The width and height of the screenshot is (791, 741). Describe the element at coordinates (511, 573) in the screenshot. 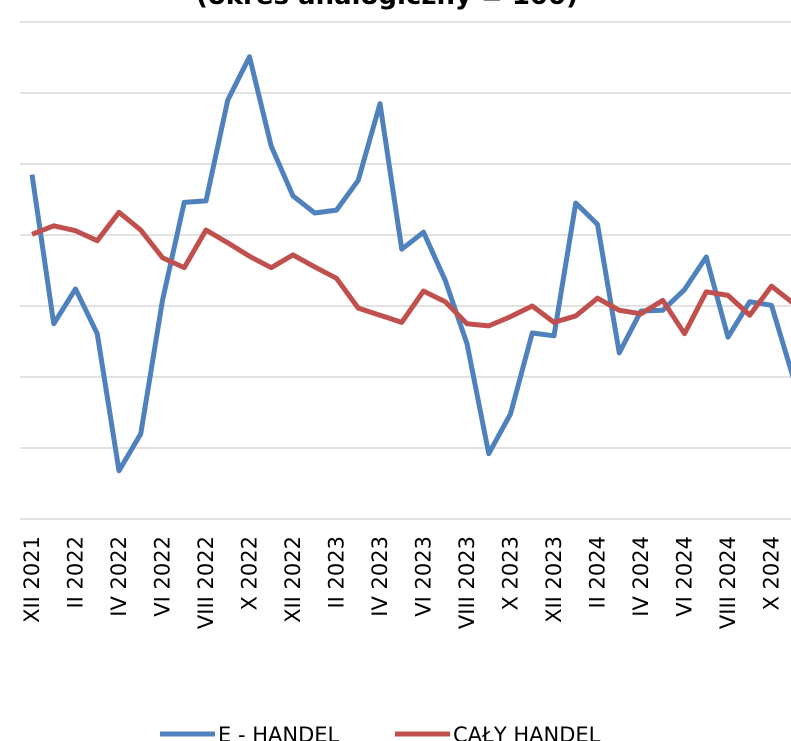

I see `x-tick-label: X 2023` at that location.